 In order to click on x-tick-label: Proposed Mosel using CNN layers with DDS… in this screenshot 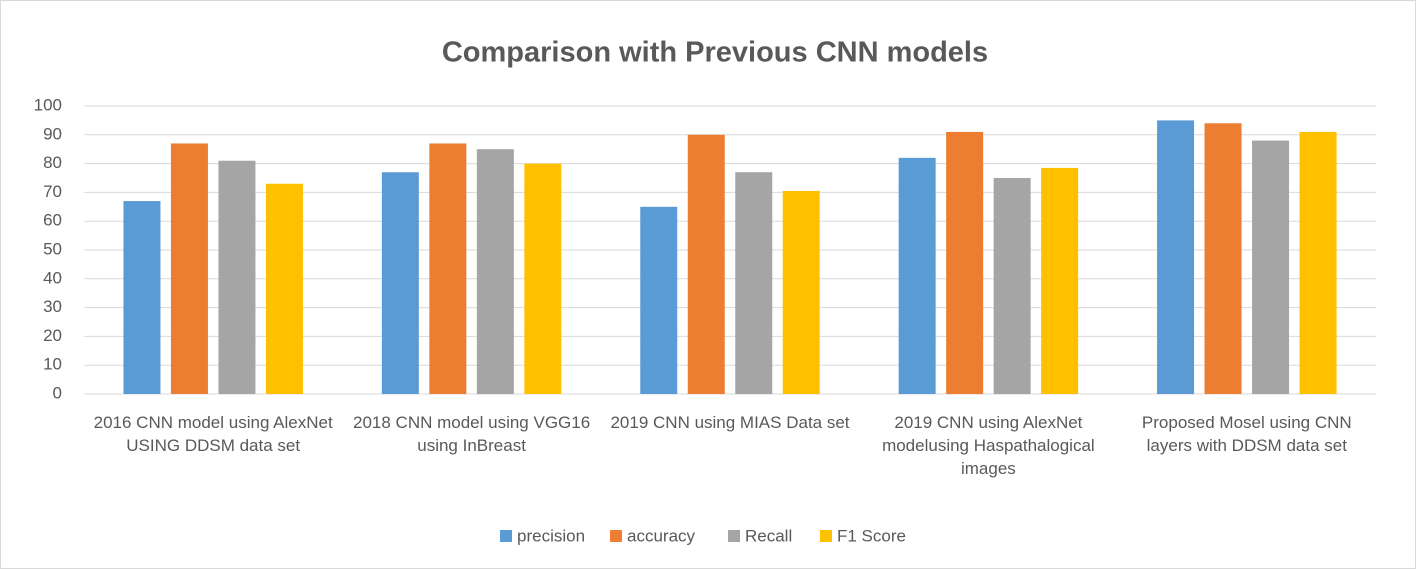, I will do `click(1246, 434)`.